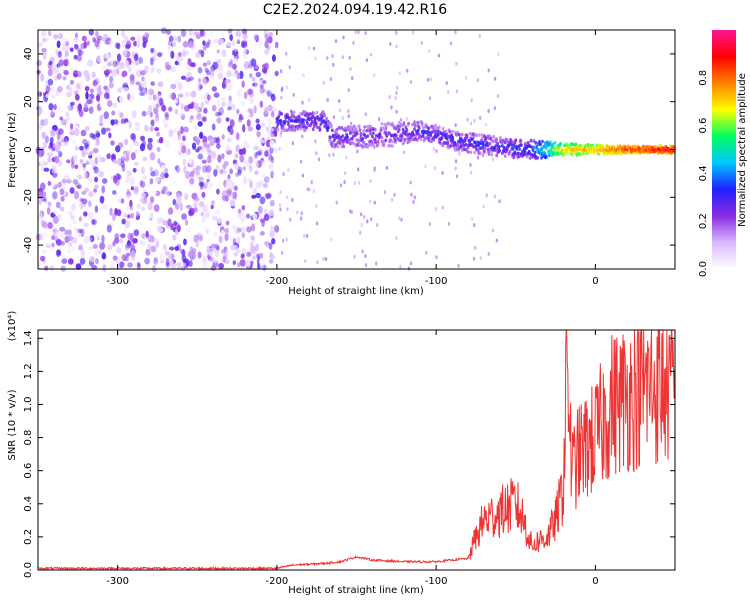 This screenshot has height=600, width=750. What do you see at coordinates (28, 371) in the screenshot?
I see `snr-y-tick-label: 1.2` at bounding box center [28, 371].